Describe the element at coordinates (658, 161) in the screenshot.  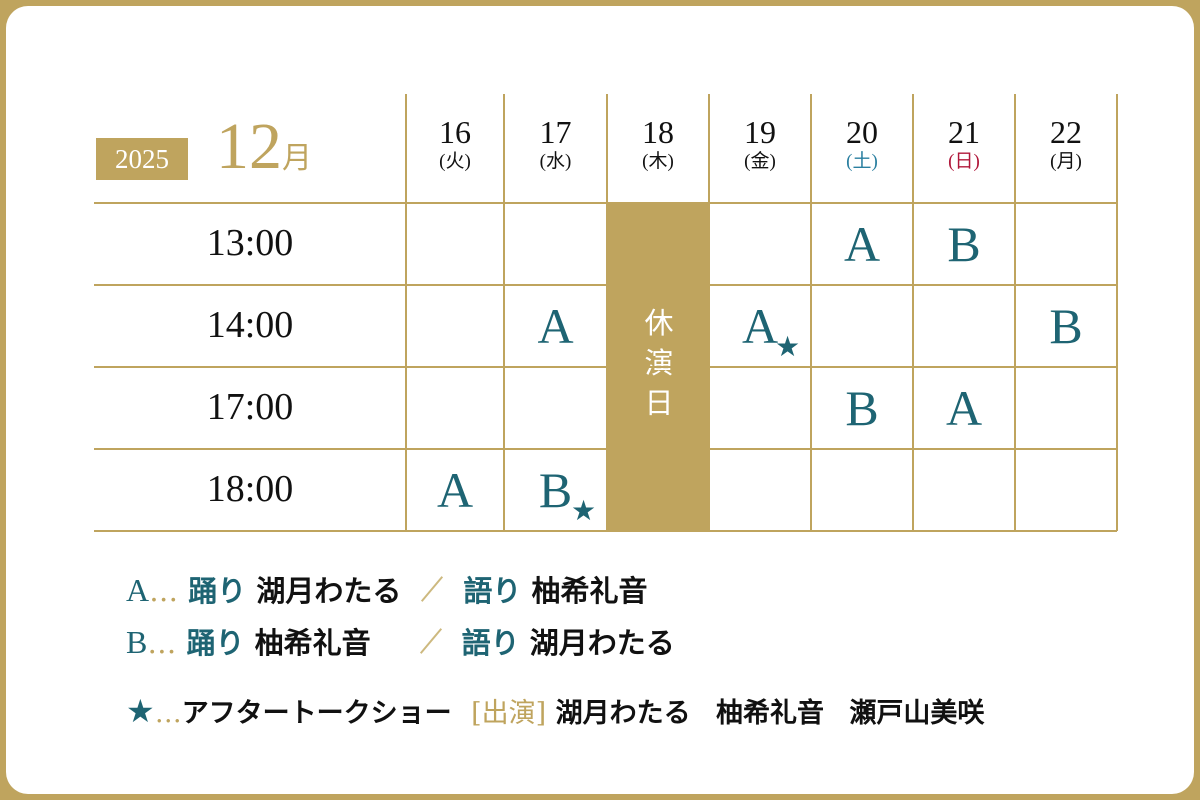
I see `weekday: (木)` at that location.